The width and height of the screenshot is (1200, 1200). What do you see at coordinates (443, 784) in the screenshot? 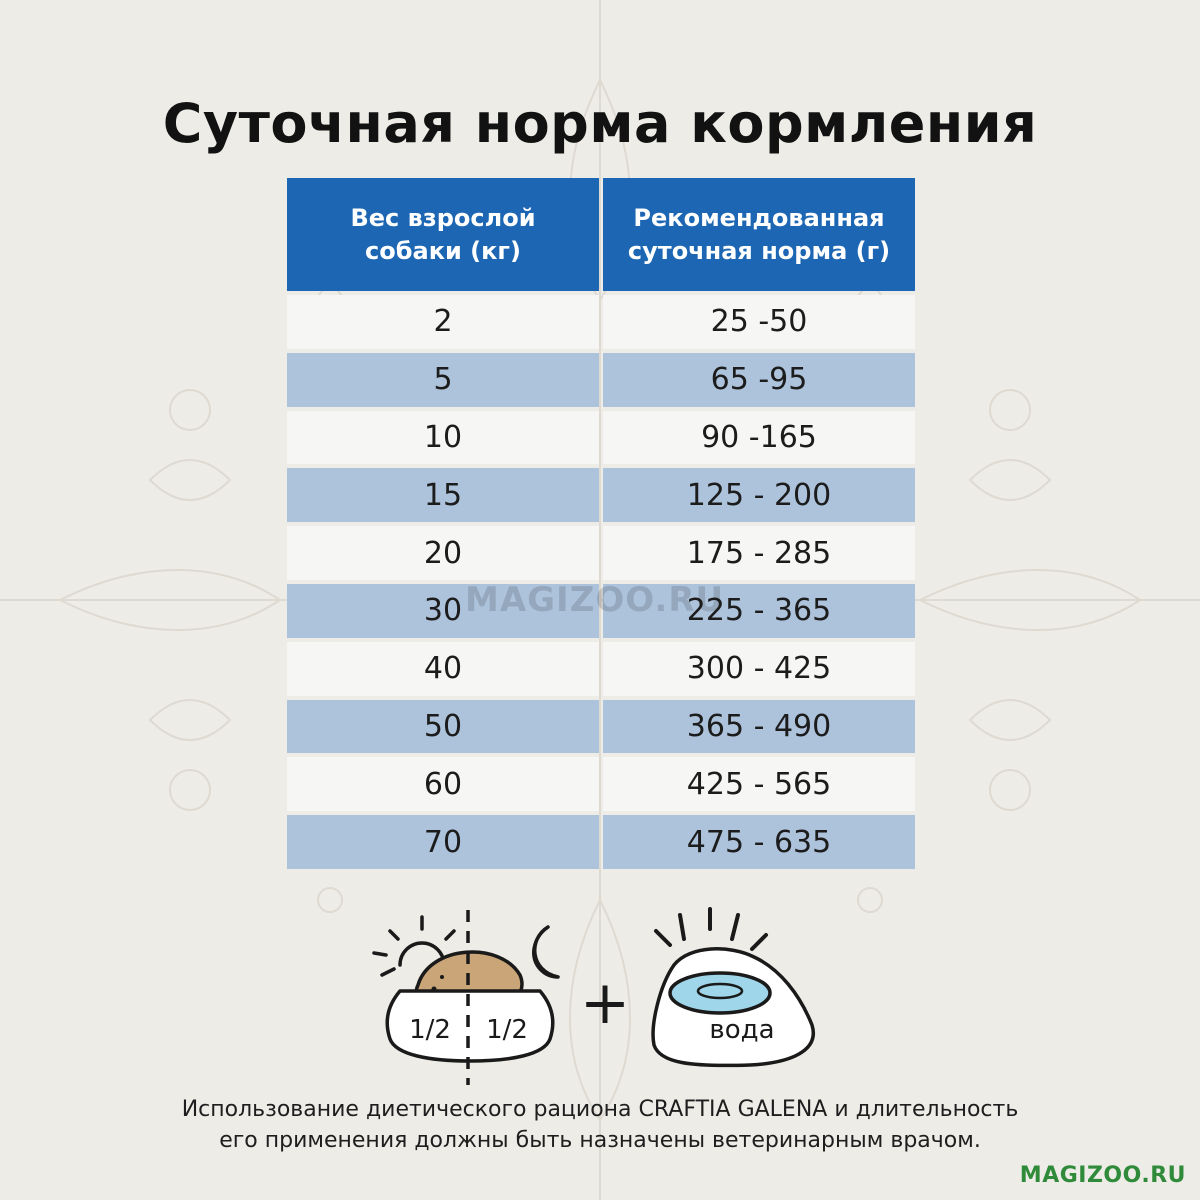
I see `weight-cell: 60` at bounding box center [443, 784].